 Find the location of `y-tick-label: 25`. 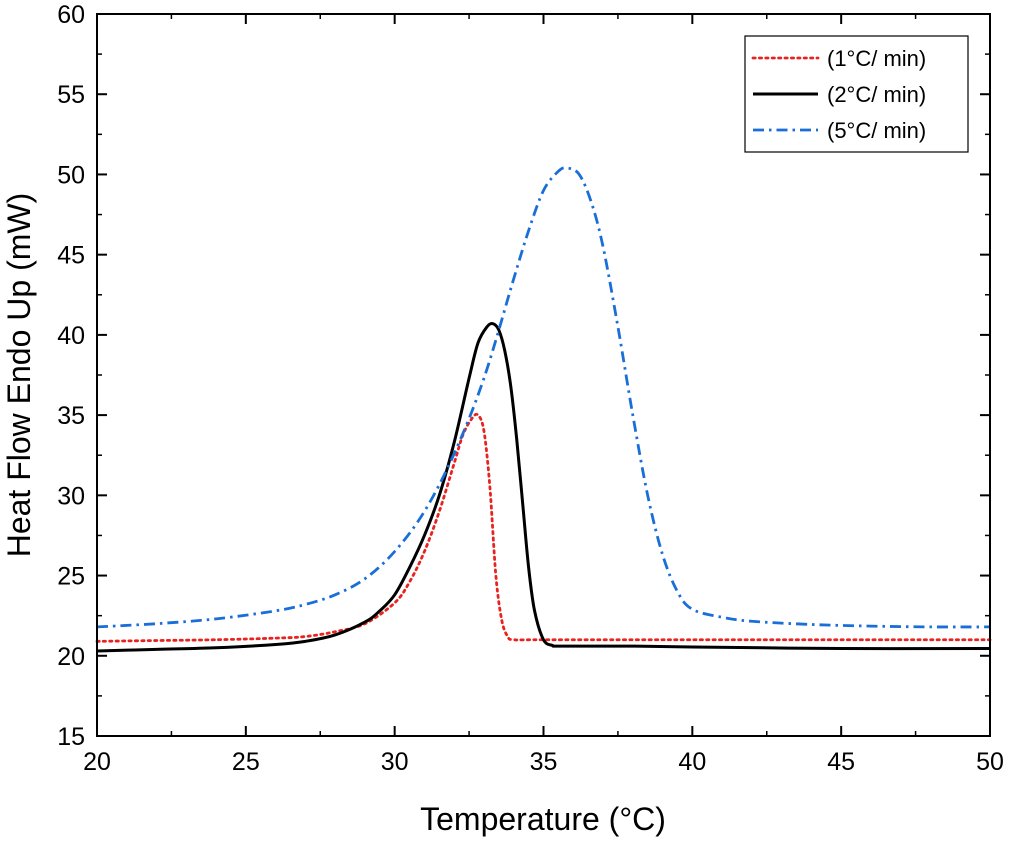

y-tick-label: 25 is located at coordinates (71, 577).